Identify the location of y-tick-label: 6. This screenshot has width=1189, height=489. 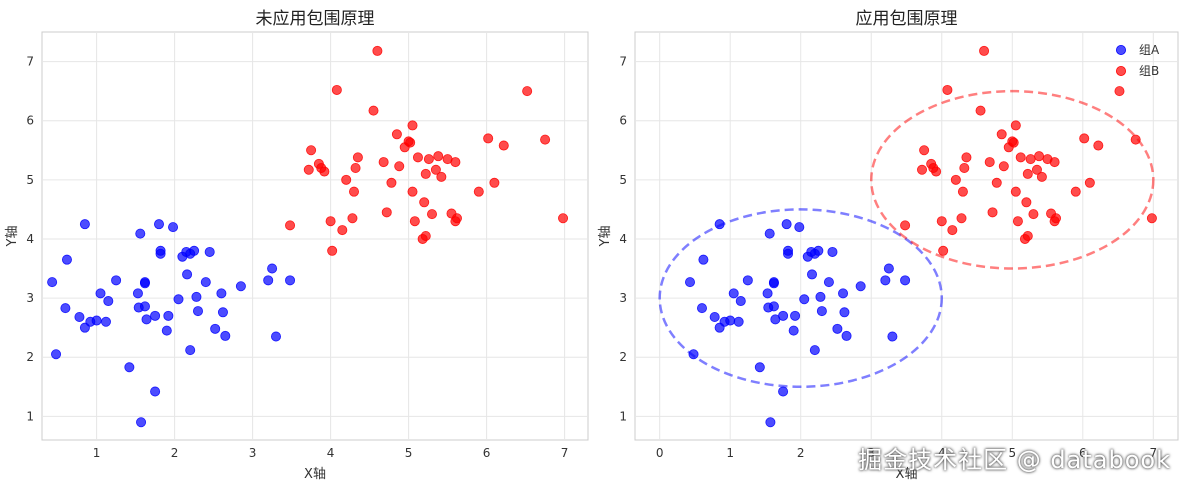
(623, 121).